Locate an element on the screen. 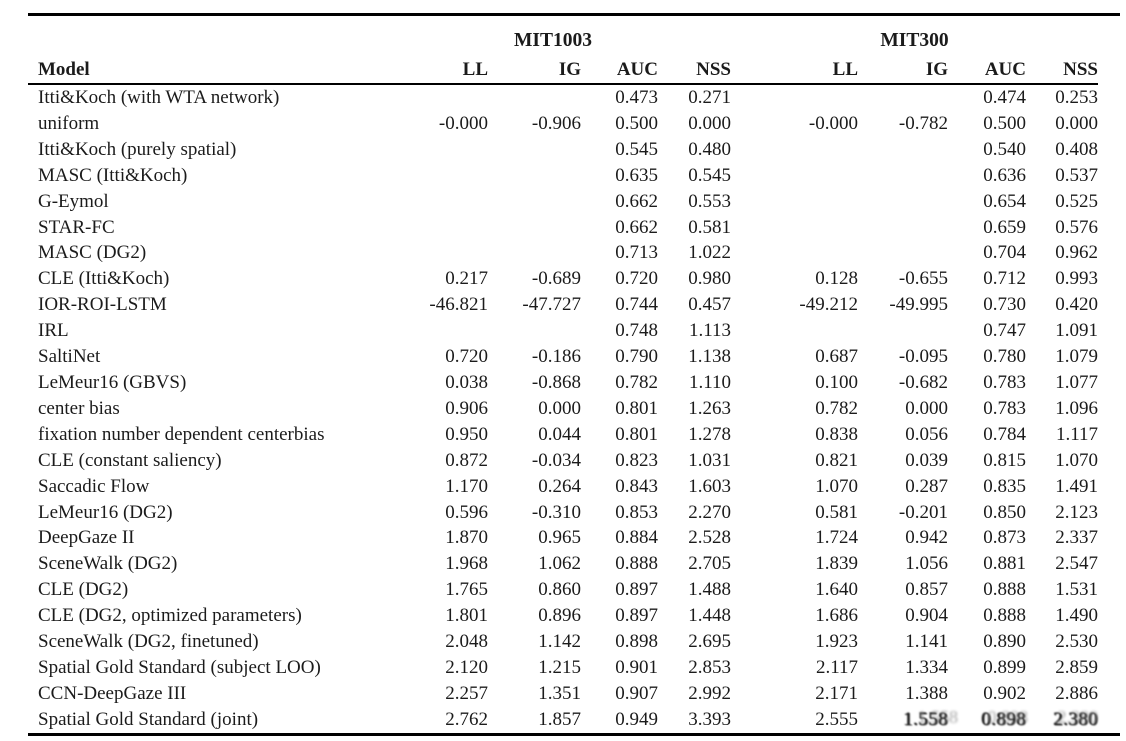 This screenshot has height=741, width=1126. metric-cell: 2.530 is located at coordinates (1076, 642).